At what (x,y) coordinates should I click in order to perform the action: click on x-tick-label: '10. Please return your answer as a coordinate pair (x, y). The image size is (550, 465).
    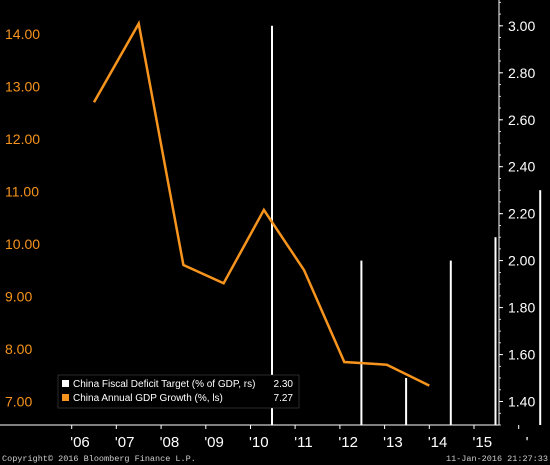
    Looking at the image, I should click on (259, 442).